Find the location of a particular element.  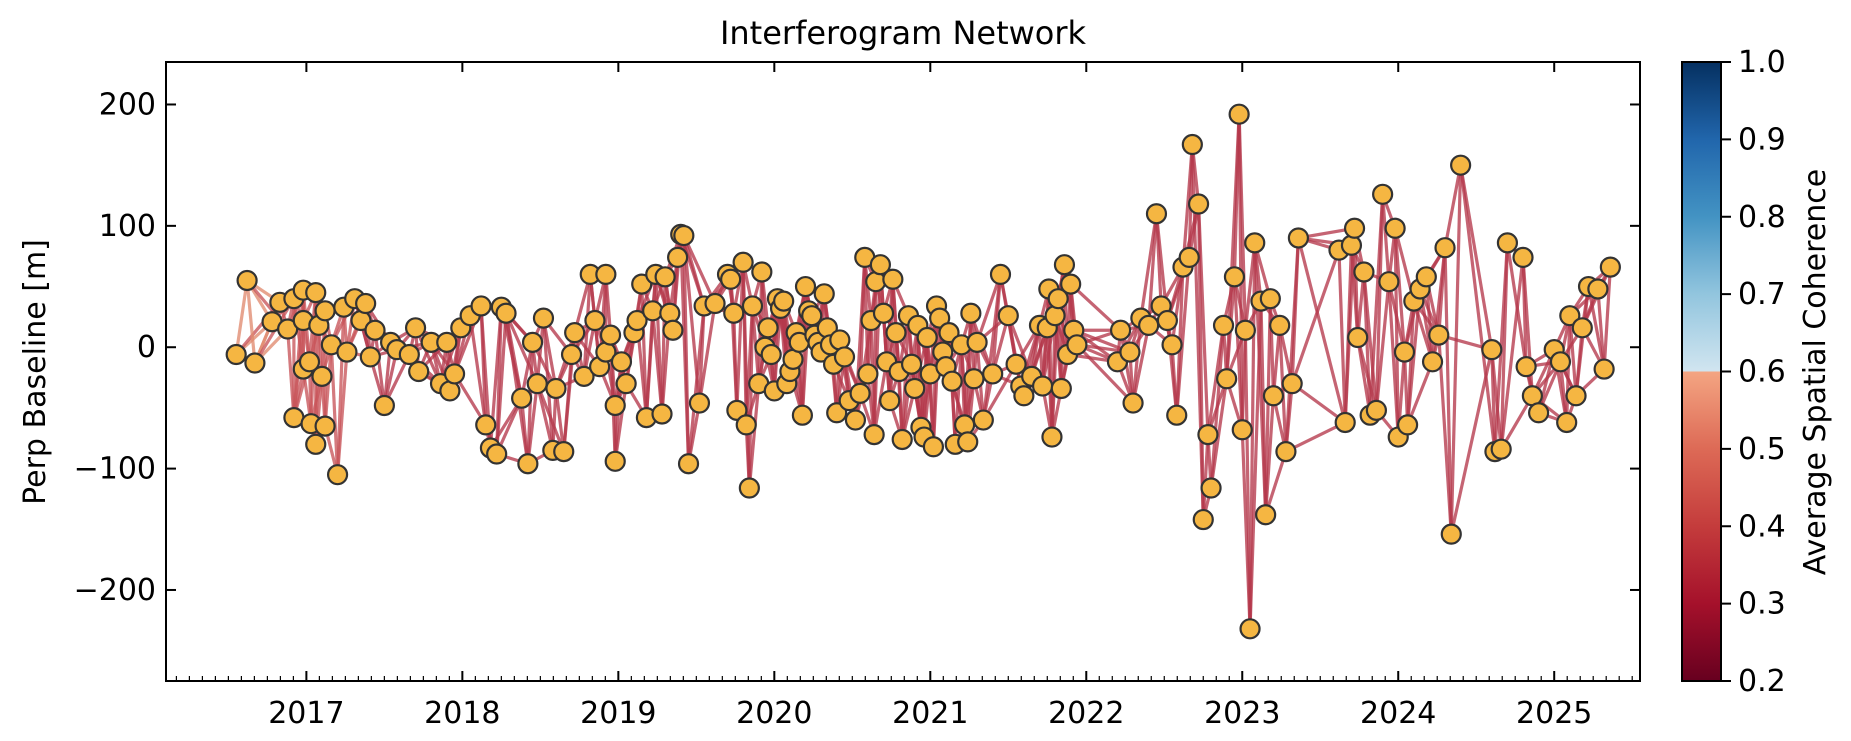

x-tick-label: 2020 is located at coordinates (774, 713).